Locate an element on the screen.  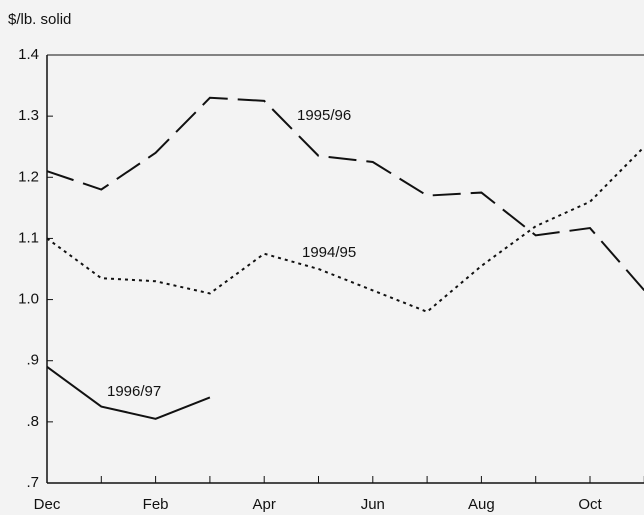
y-tick-label: .7 is located at coordinates (32, 482).